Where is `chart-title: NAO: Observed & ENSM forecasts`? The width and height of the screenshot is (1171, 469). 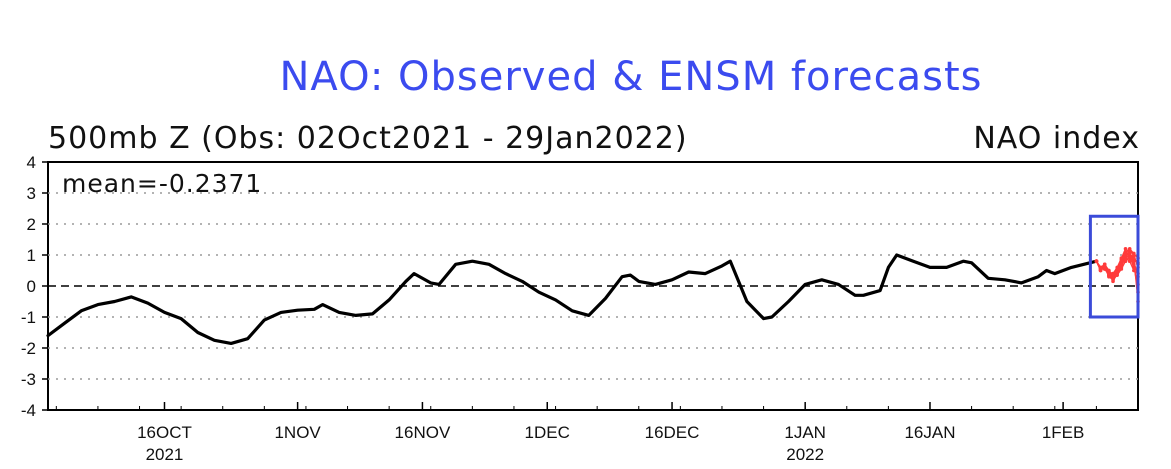 chart-title: NAO: Observed & ENSM forecasts is located at coordinates (630, 77).